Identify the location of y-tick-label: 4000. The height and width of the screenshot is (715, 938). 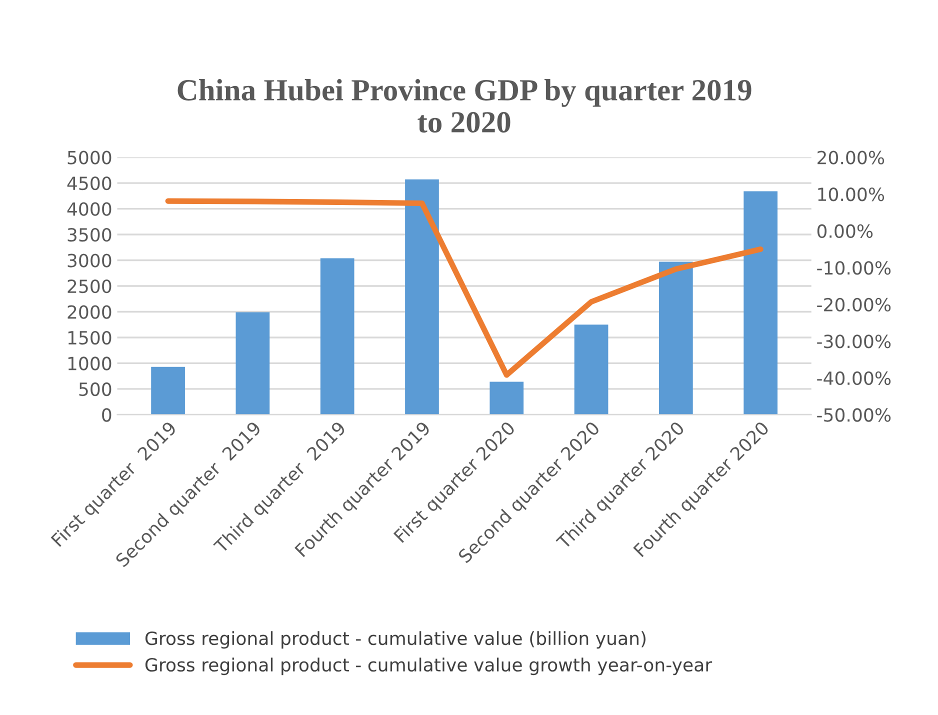
(89, 209).